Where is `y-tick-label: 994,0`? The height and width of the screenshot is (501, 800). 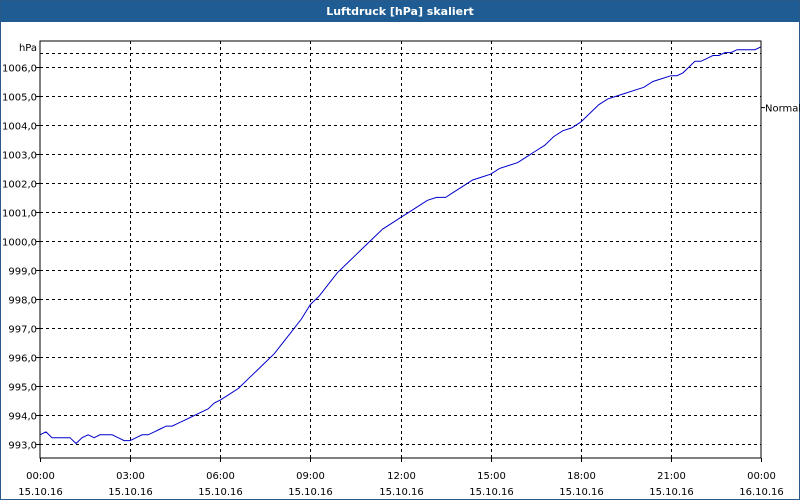
y-tick-label: 994,0 is located at coordinates (22, 417).